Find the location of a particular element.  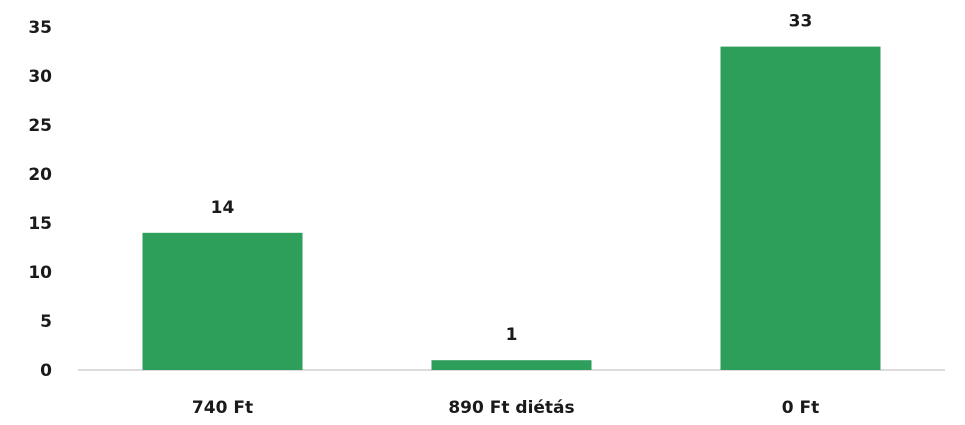

x-axis: 740 Ft 890 Ft diétás 0 Ft is located at coordinates (505, 408).